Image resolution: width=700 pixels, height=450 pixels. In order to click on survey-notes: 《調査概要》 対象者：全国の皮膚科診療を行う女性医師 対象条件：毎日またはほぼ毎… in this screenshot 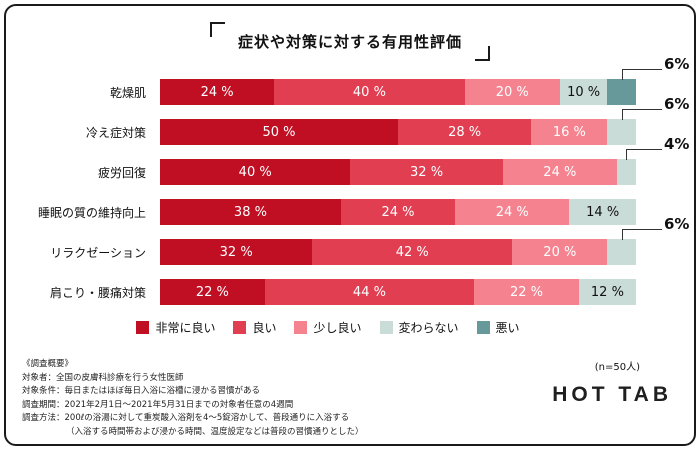, I will do `click(193, 399)`.